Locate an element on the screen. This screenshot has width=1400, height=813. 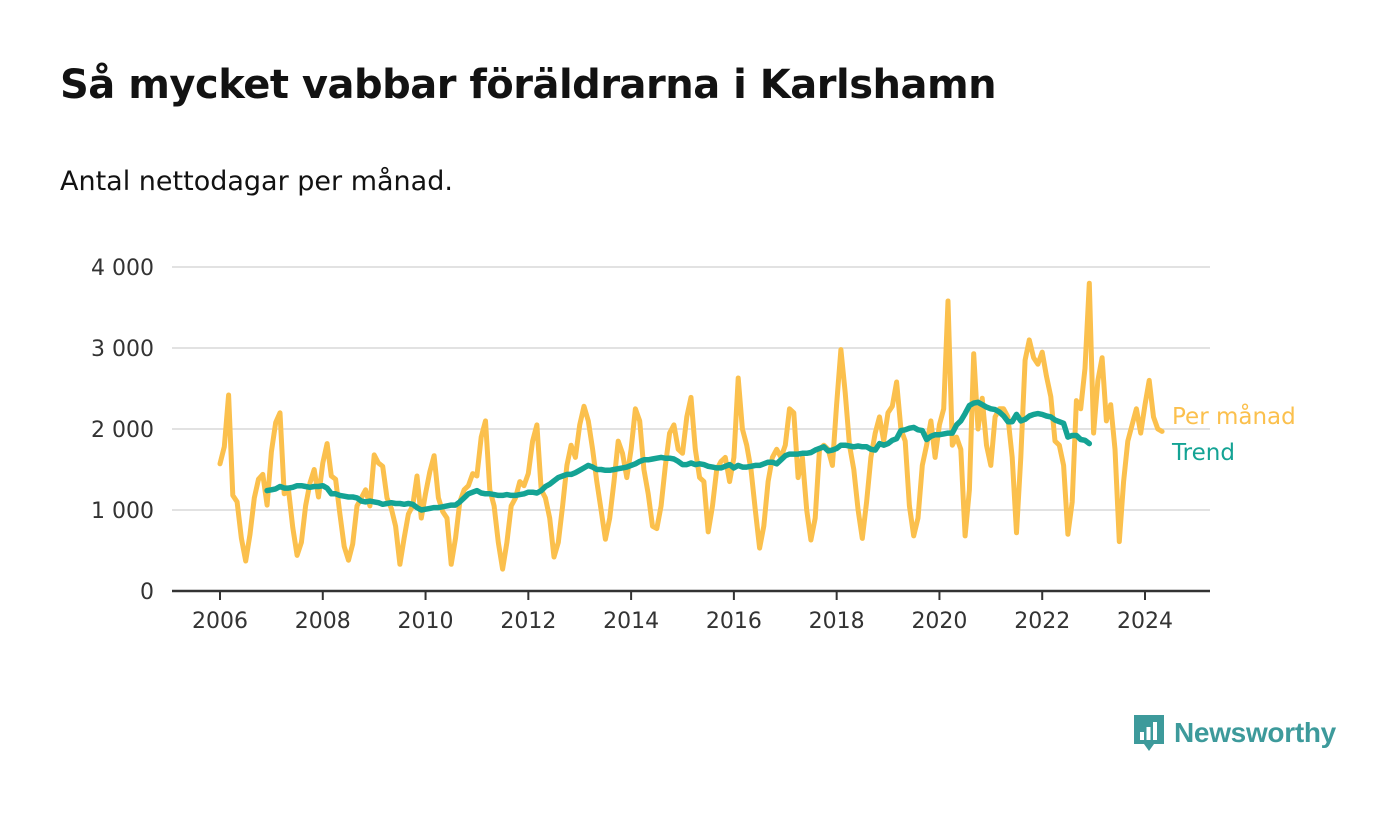
x-tick-label: 2006 is located at coordinates (220, 621).